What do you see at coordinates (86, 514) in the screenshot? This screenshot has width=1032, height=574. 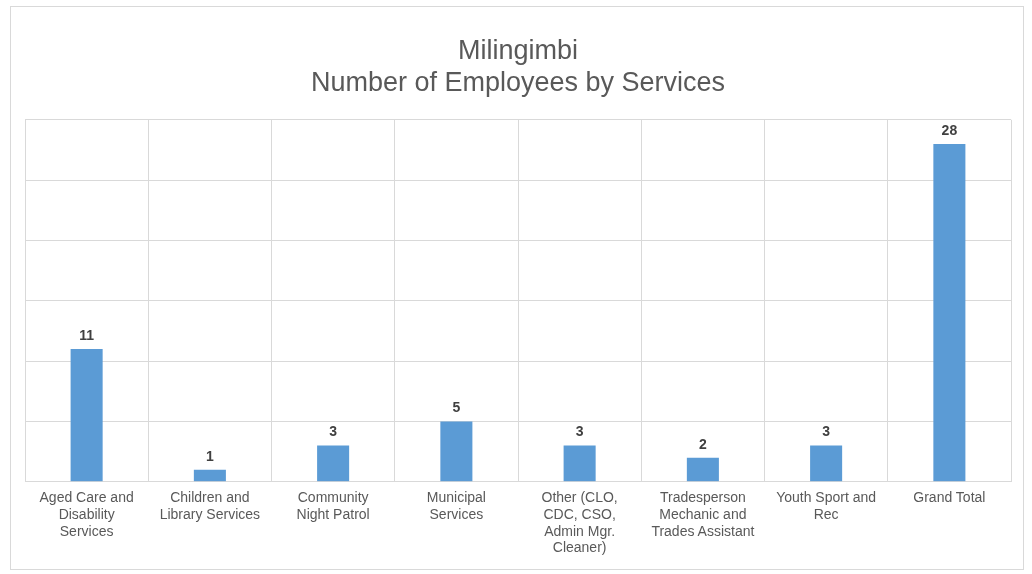 I see `x-tick-label: Aged Care and Disability Services` at bounding box center [86, 514].